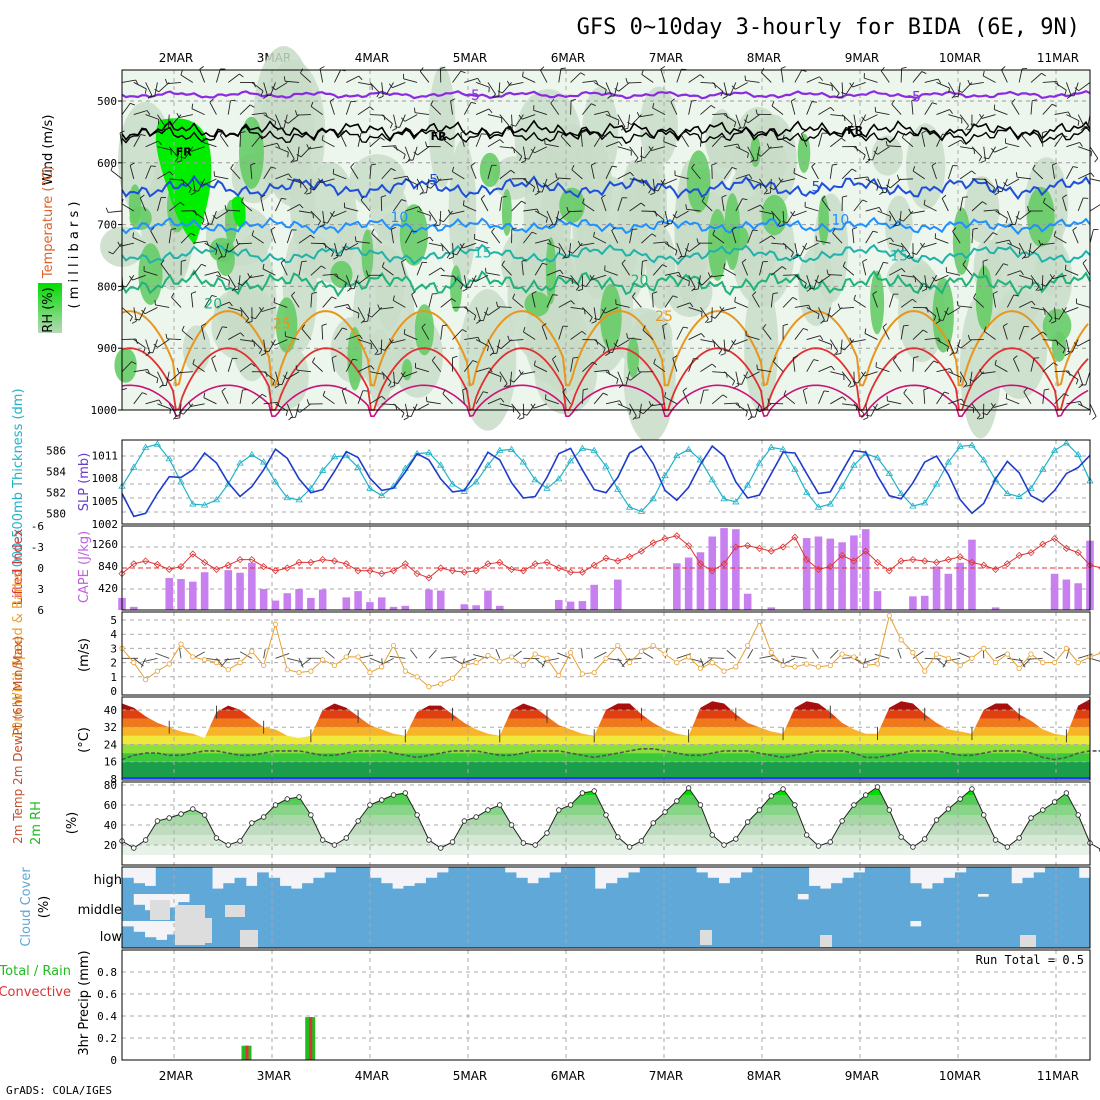  Describe the element at coordinates (134, 466) in the screenshot. I see `thickness-point` at that location.